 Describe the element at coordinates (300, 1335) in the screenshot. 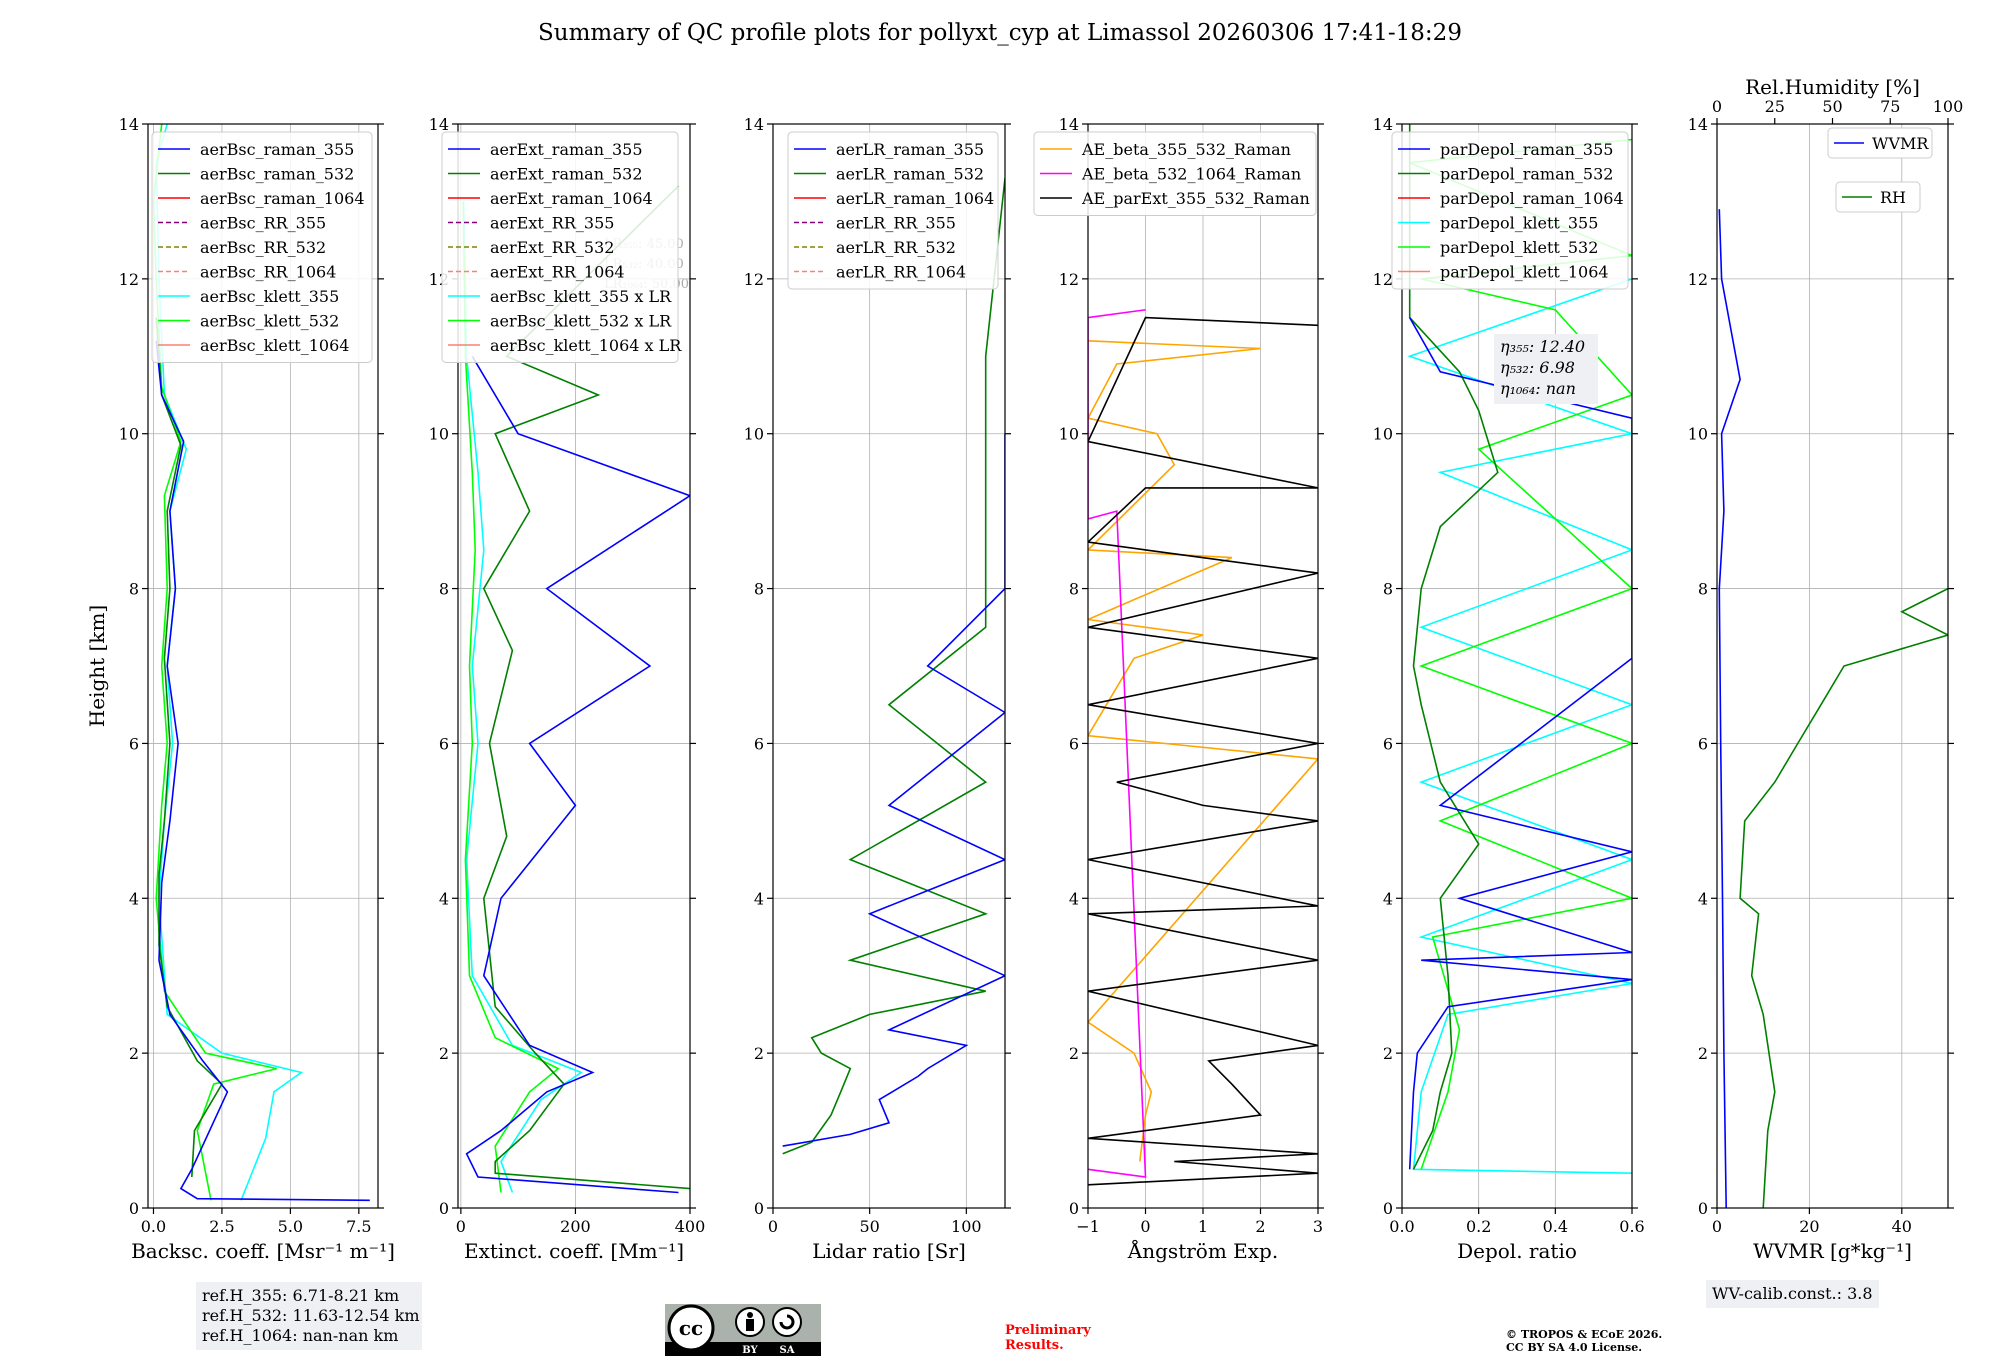

I see `ref-height-1064: ref.H_1064: nan-nan km` at that location.